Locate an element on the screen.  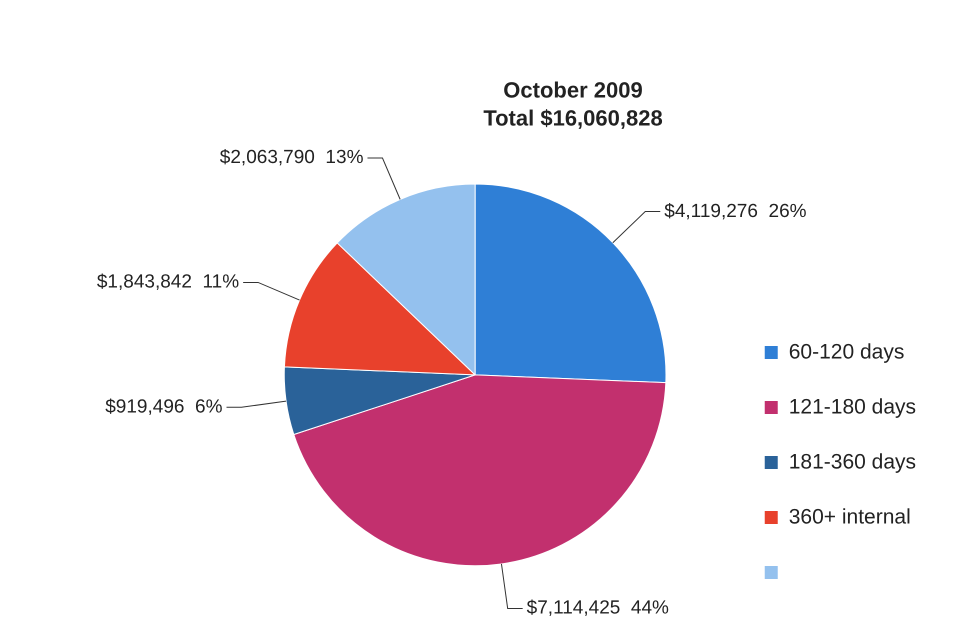
data-label: $2,063,790 13% is located at coordinates (292, 157).